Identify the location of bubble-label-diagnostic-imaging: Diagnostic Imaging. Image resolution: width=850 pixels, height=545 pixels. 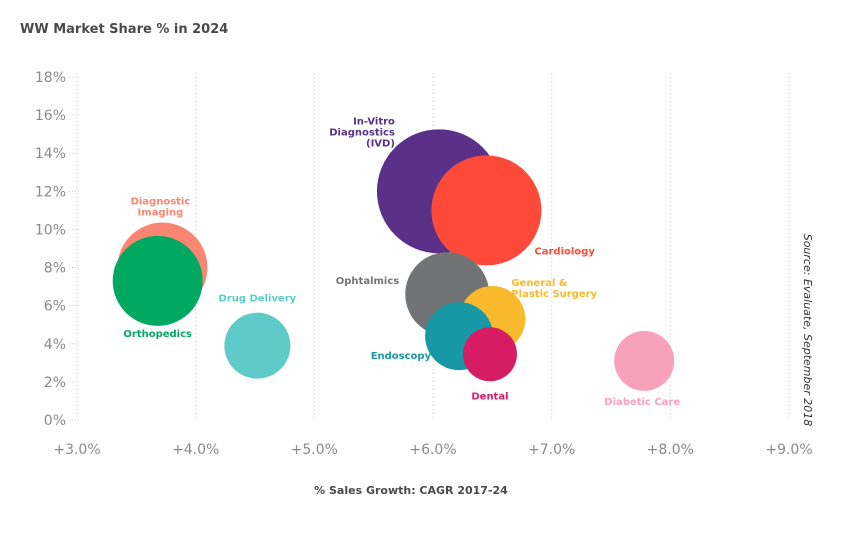
(161, 208).